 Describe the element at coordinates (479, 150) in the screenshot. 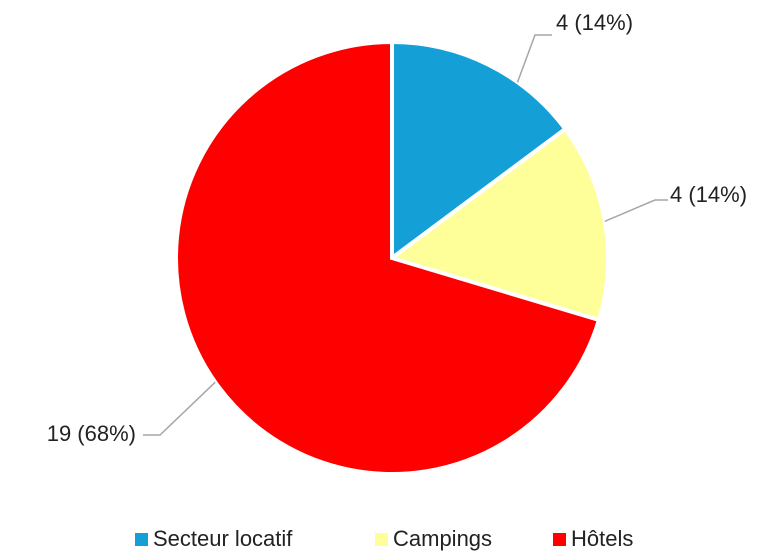

I see `pie-slice` at that location.